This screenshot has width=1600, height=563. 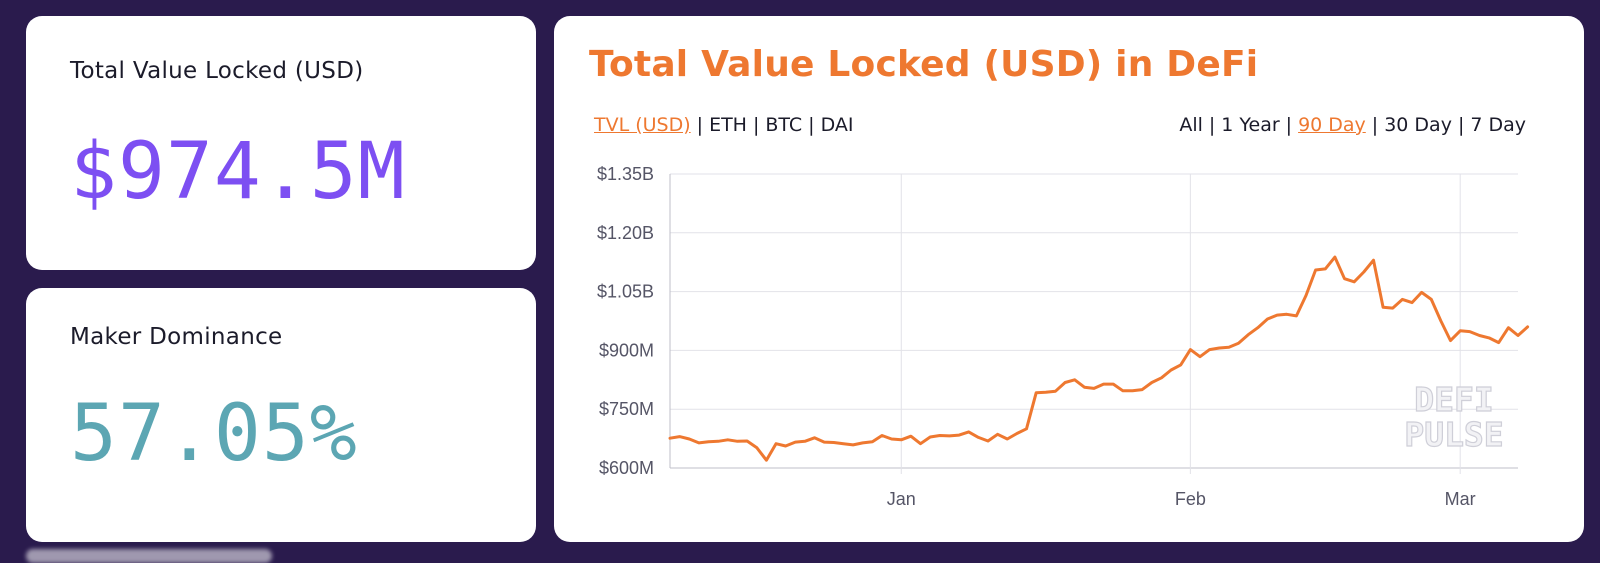 What do you see at coordinates (1453, 434) in the screenshot?
I see `watermark-text: PULSE` at bounding box center [1453, 434].